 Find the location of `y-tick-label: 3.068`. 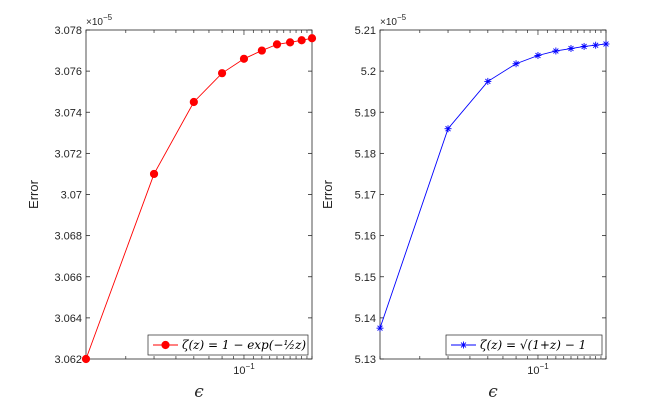

y-tick-label: 3.068 is located at coordinates (68, 237).